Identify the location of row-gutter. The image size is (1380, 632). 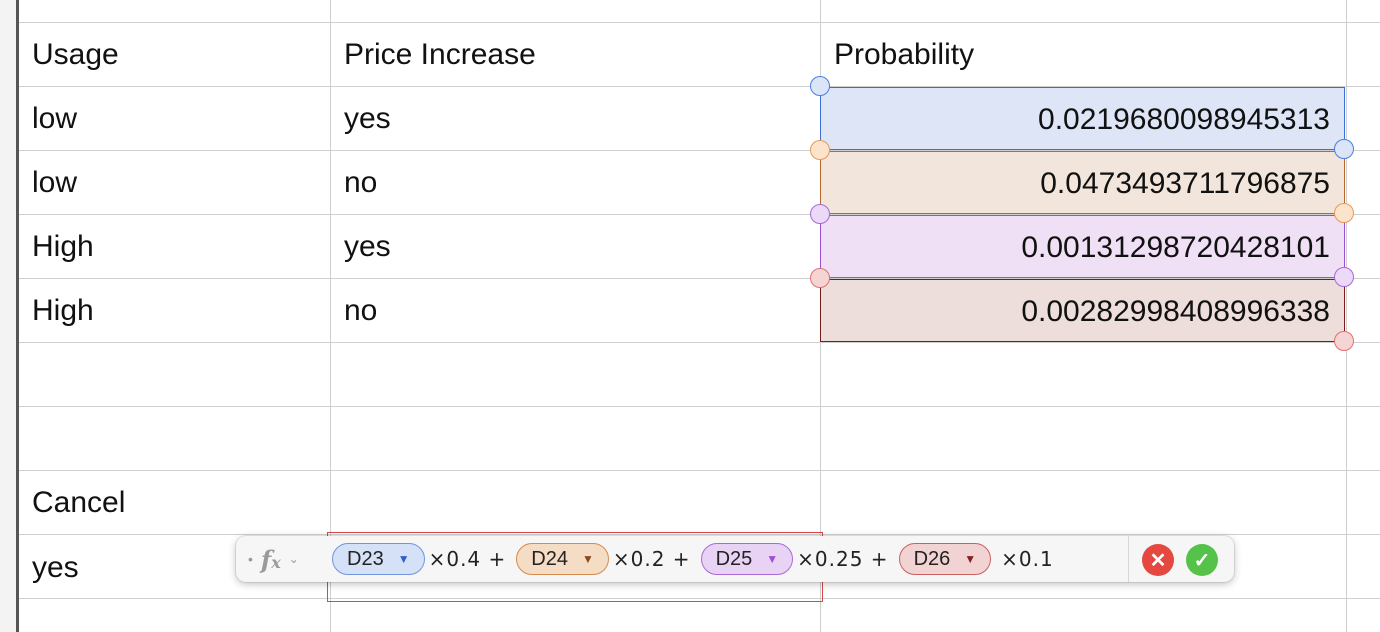
(9, 316).